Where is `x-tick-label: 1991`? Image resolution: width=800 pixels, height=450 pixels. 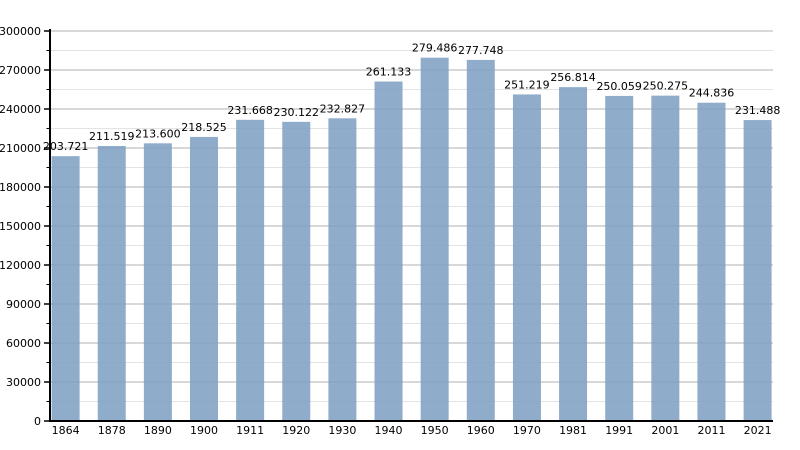
x-tick-label: 1991 is located at coordinates (619, 430).